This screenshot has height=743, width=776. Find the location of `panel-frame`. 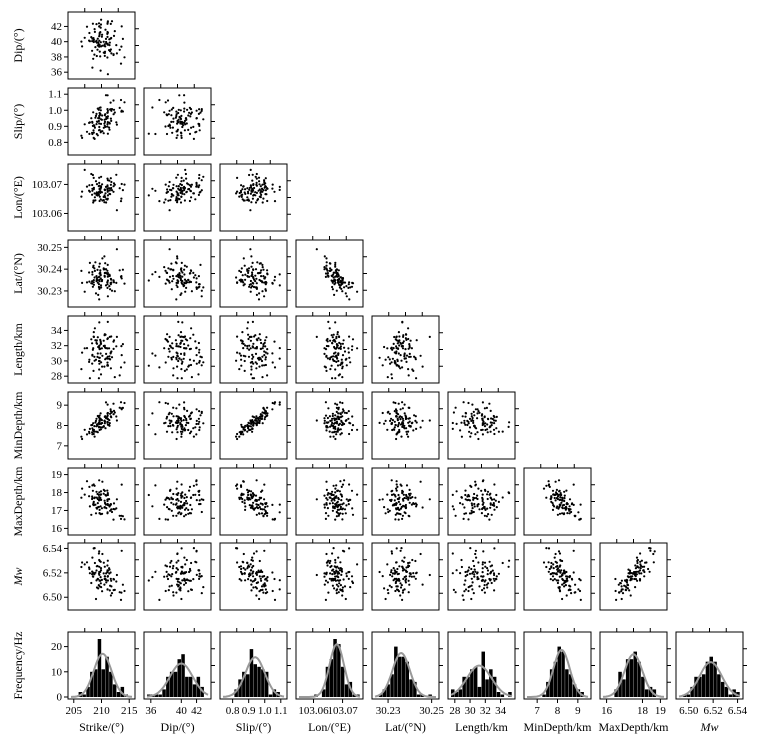

panel-frame is located at coordinates (329, 273).